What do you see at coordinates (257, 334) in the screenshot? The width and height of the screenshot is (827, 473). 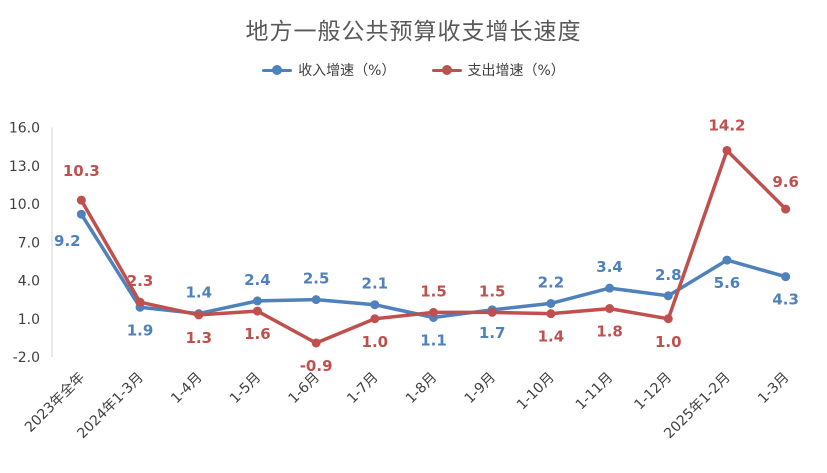 I see `expenditure-data-label: 1.6` at bounding box center [257, 334].